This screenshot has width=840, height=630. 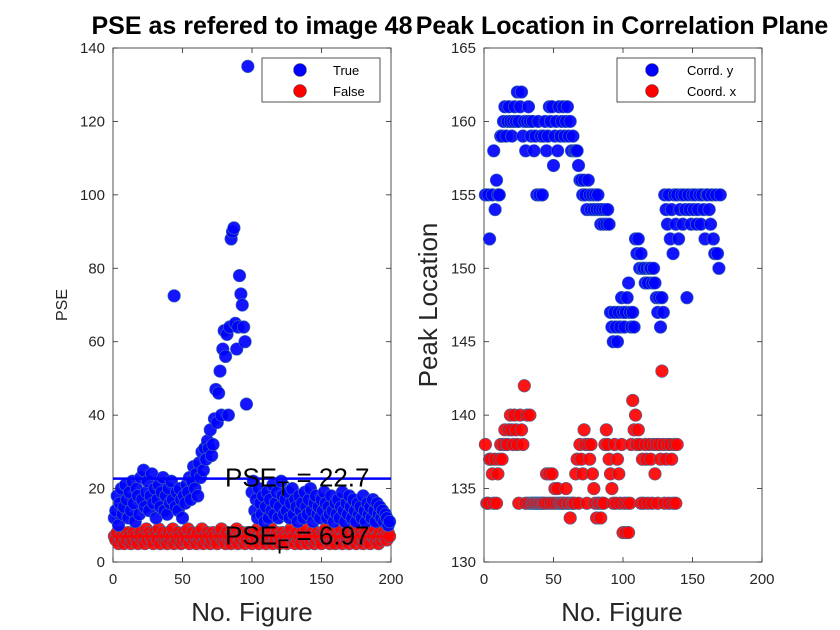 What do you see at coordinates (712, 91) in the screenshot?
I see `right-legend-label-coord-x: Coord. x` at bounding box center [712, 91].